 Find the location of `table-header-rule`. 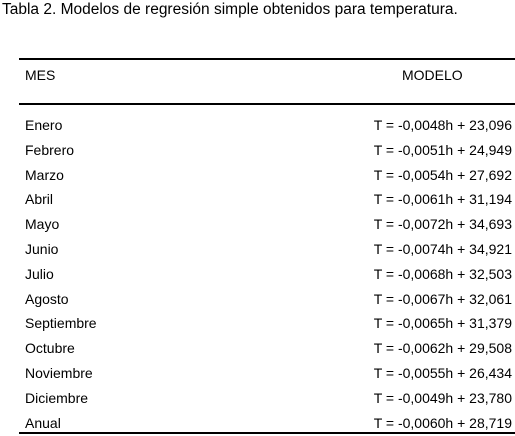

table-header-rule is located at coordinates (267, 104).